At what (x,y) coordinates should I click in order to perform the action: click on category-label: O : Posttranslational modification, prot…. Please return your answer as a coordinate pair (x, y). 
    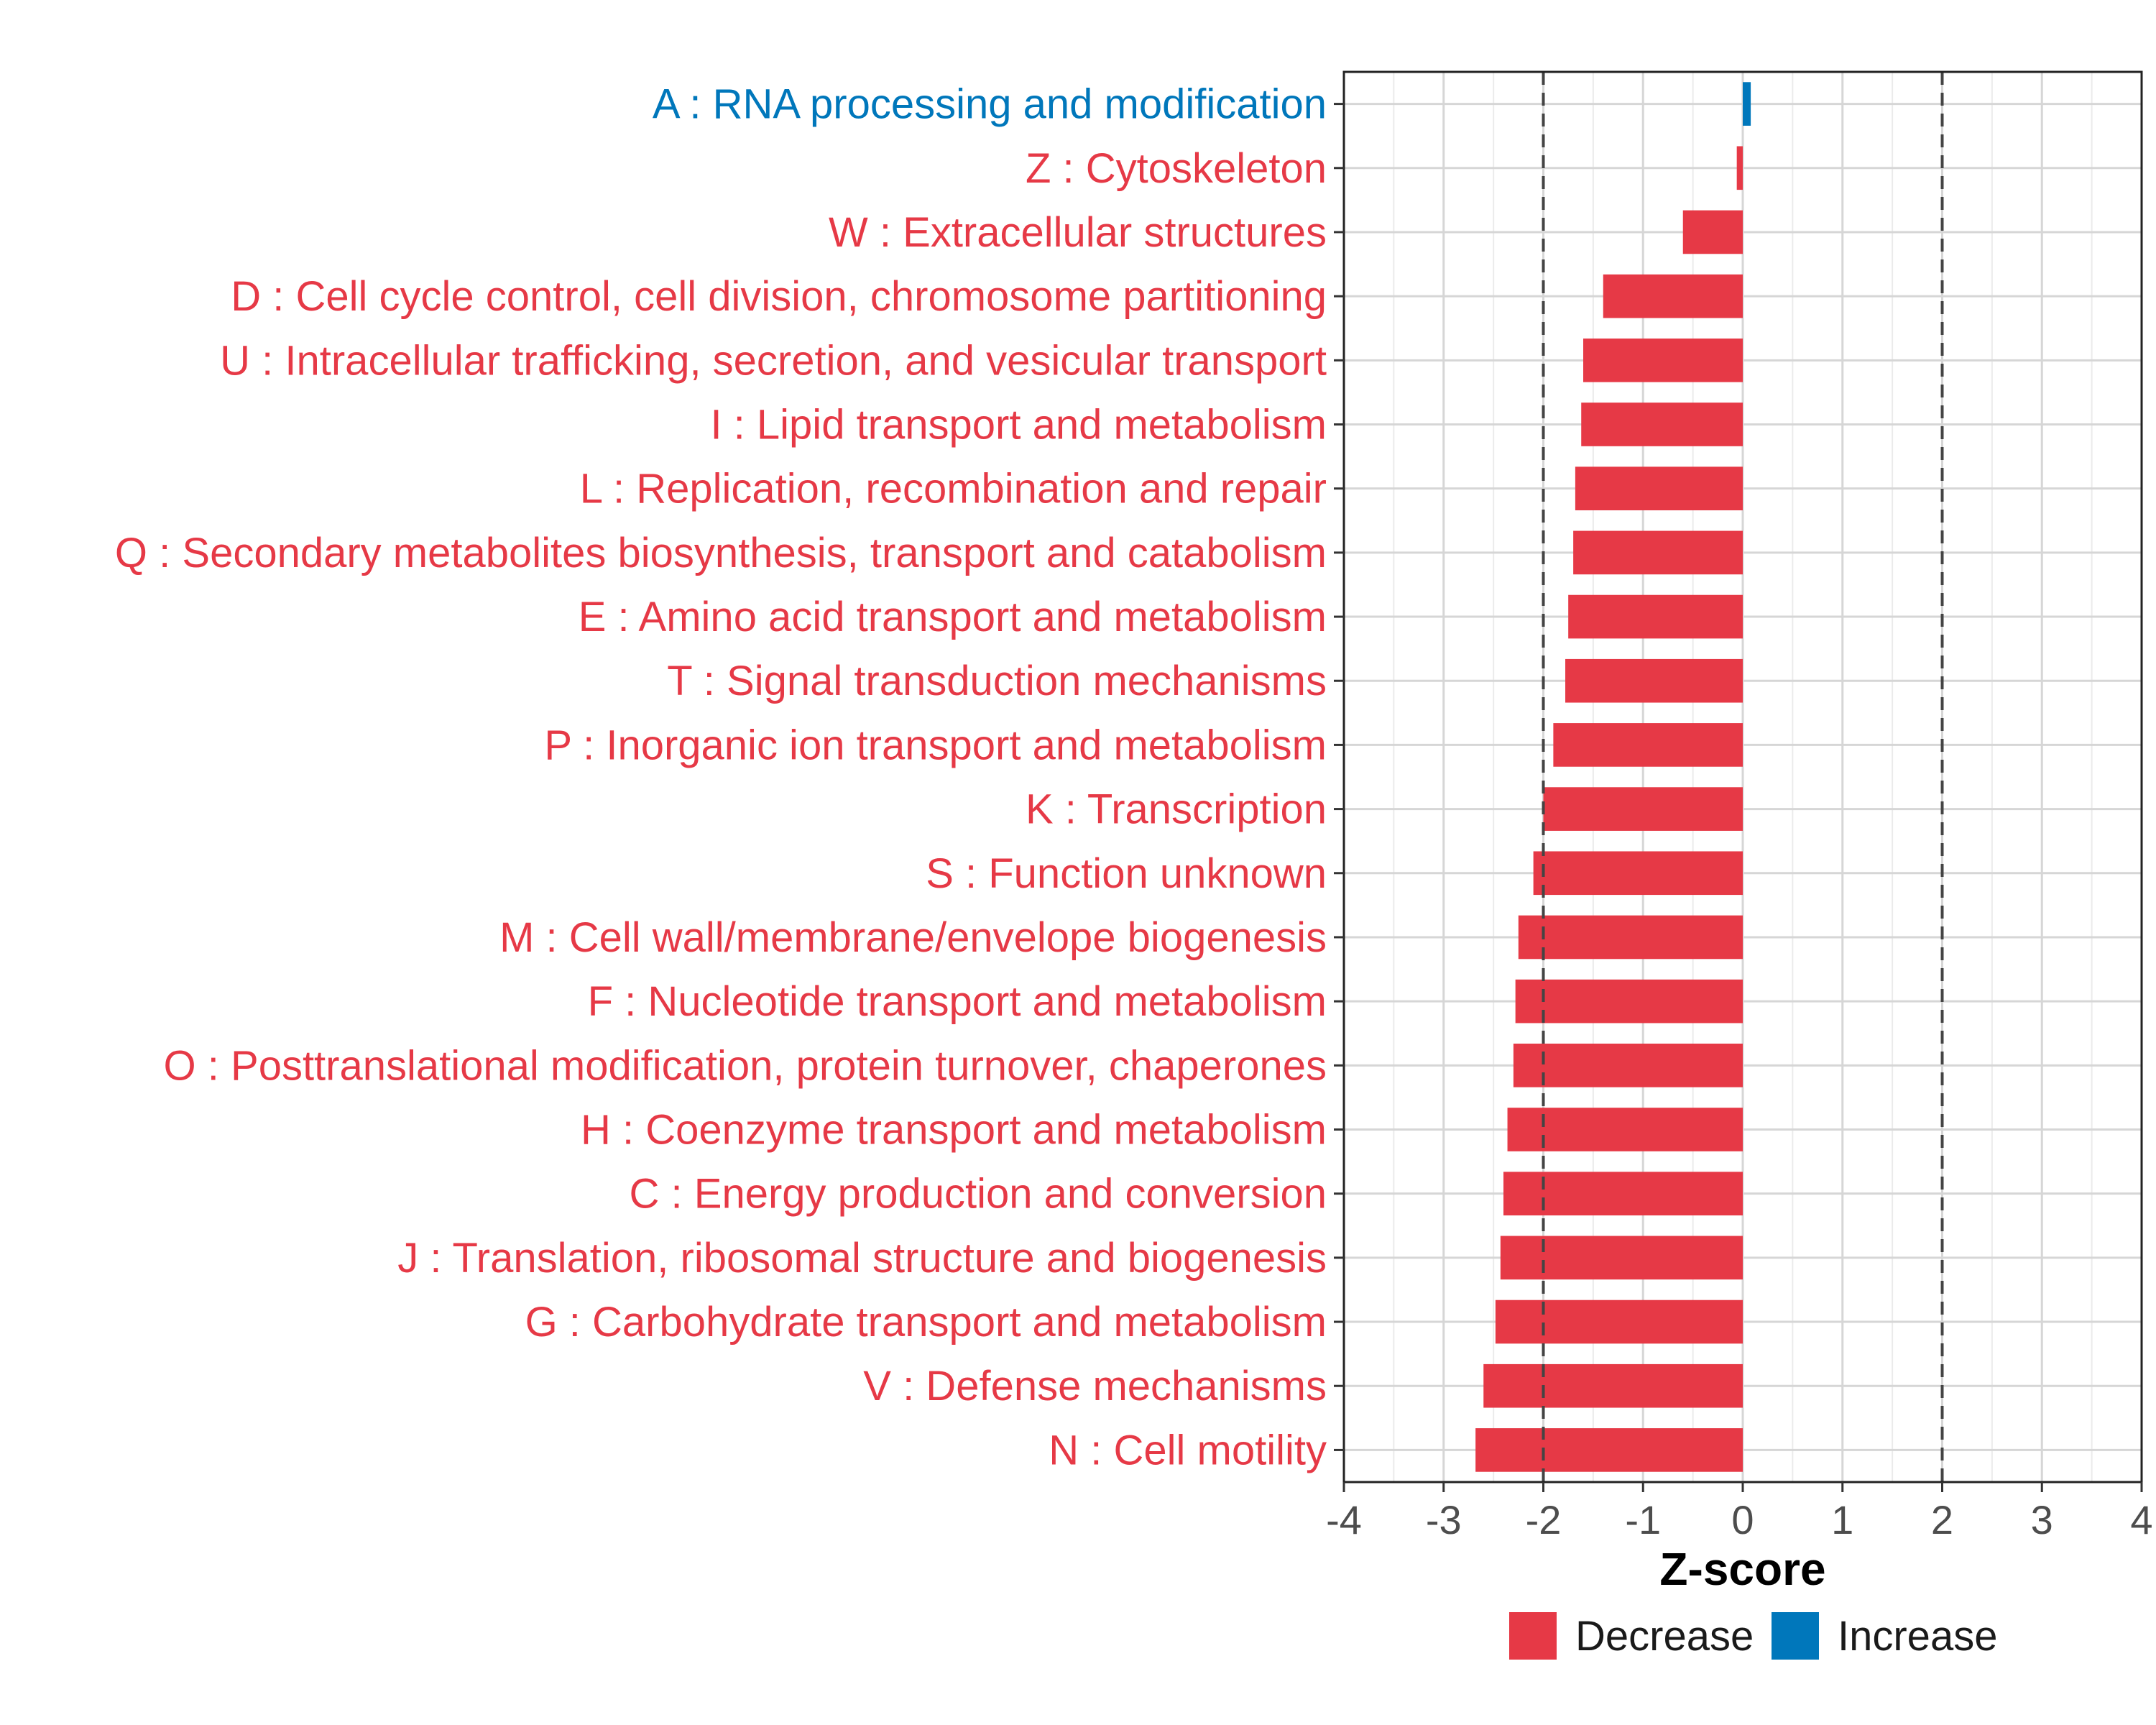
    Looking at the image, I should click on (745, 1065).